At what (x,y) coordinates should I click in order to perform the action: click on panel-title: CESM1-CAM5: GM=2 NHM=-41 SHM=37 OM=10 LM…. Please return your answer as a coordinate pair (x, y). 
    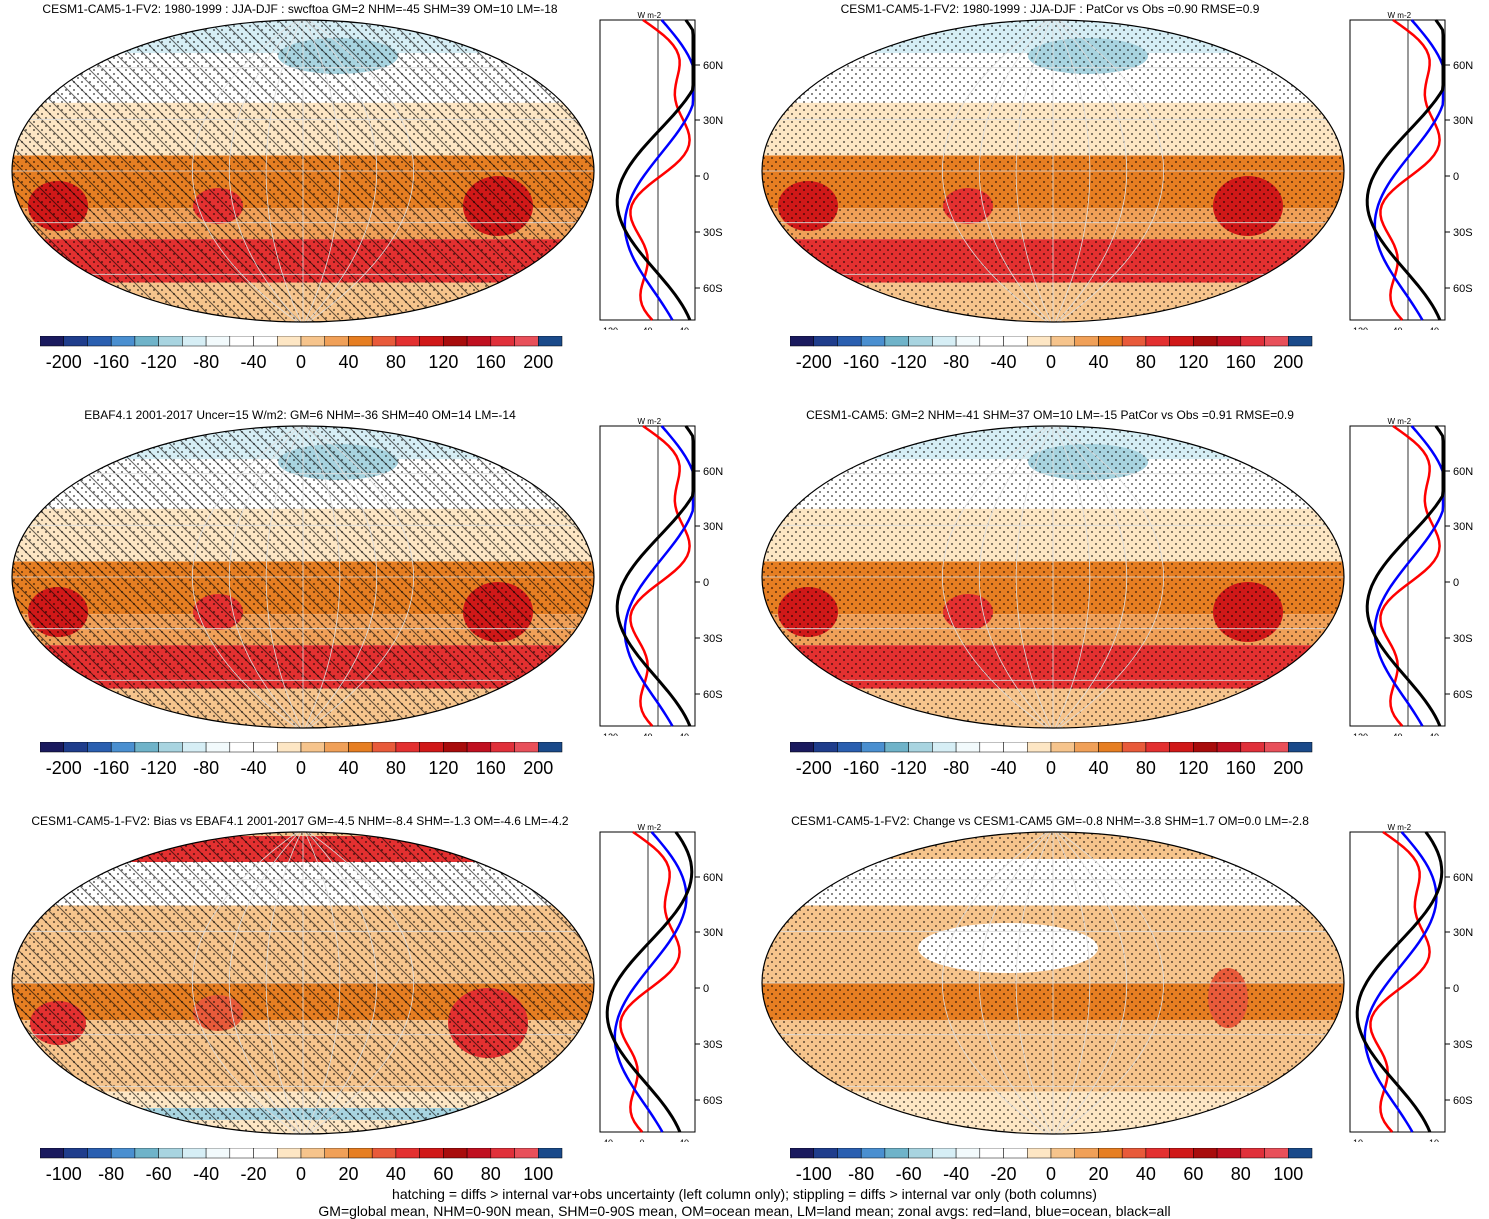
    Looking at the image, I should click on (1050, 415).